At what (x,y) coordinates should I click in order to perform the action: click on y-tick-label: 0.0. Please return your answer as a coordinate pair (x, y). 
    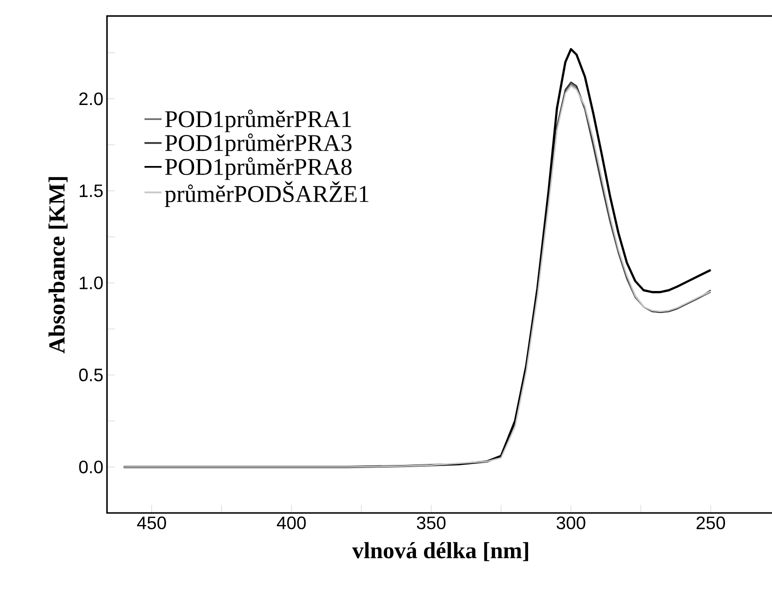
    Looking at the image, I should click on (91, 467).